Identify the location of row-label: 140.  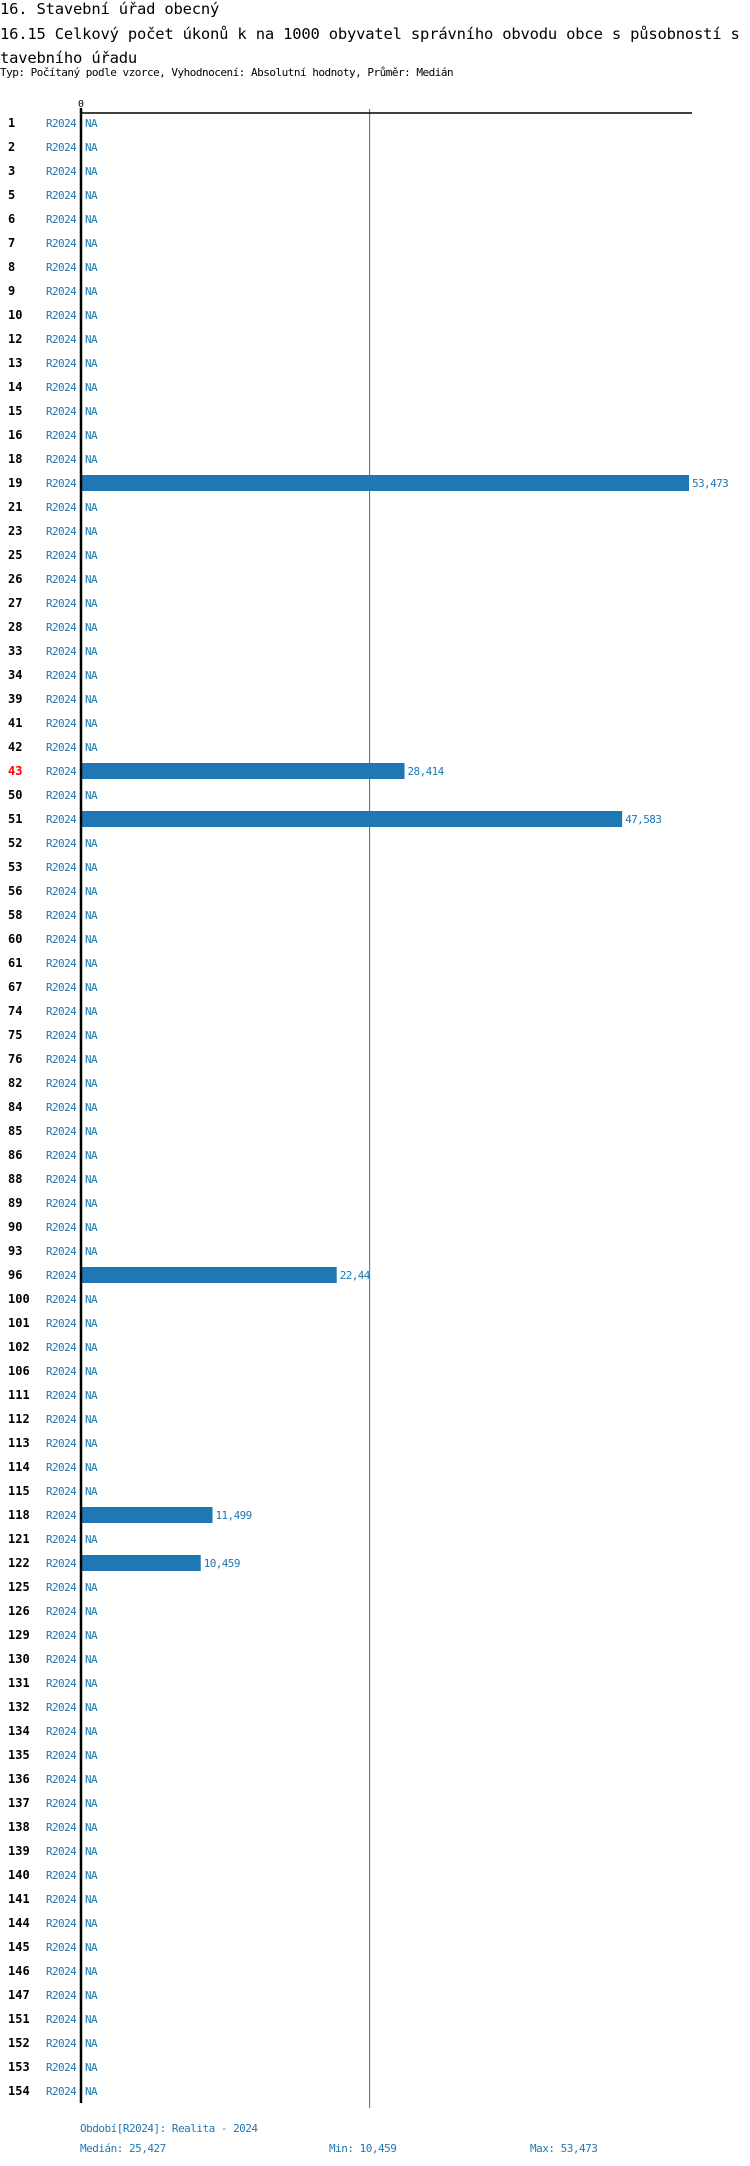
(19, 1875).